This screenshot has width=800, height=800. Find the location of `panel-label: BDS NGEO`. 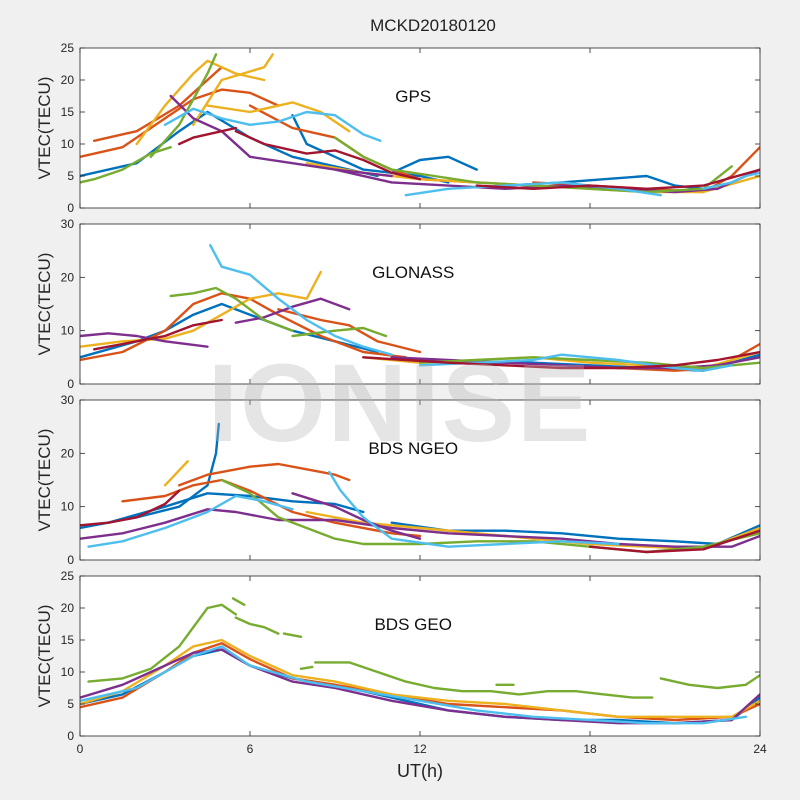

panel-label: BDS NGEO is located at coordinates (413, 448).